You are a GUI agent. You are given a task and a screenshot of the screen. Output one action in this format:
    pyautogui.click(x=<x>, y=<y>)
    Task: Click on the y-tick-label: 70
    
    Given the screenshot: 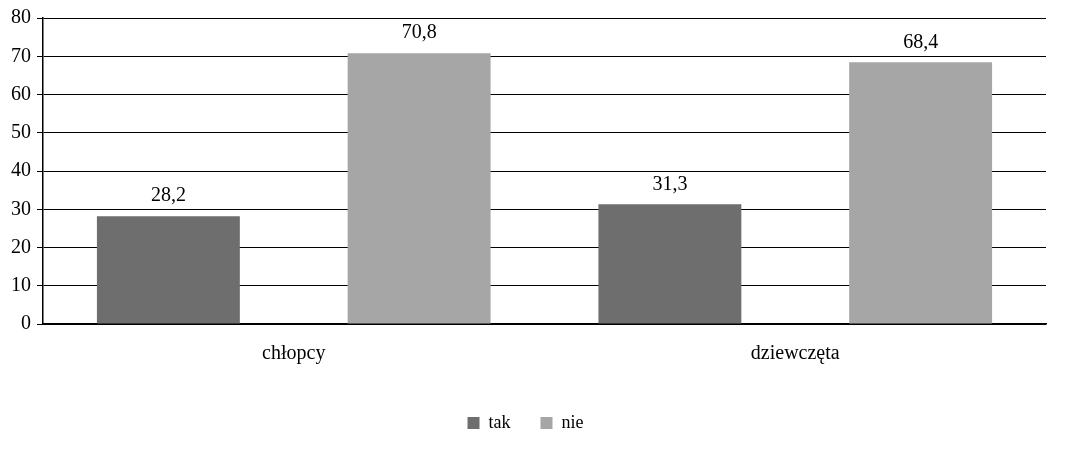 What is the action you would take?
    pyautogui.click(x=21, y=54)
    